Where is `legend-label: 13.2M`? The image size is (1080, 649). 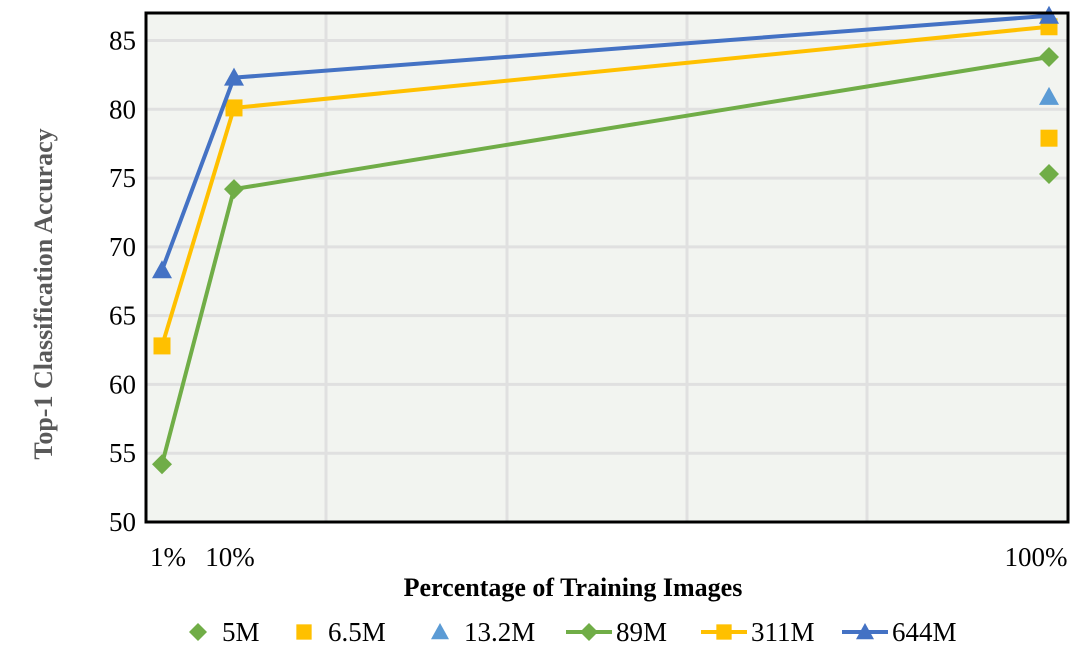 legend-label: 13.2M is located at coordinates (499, 632).